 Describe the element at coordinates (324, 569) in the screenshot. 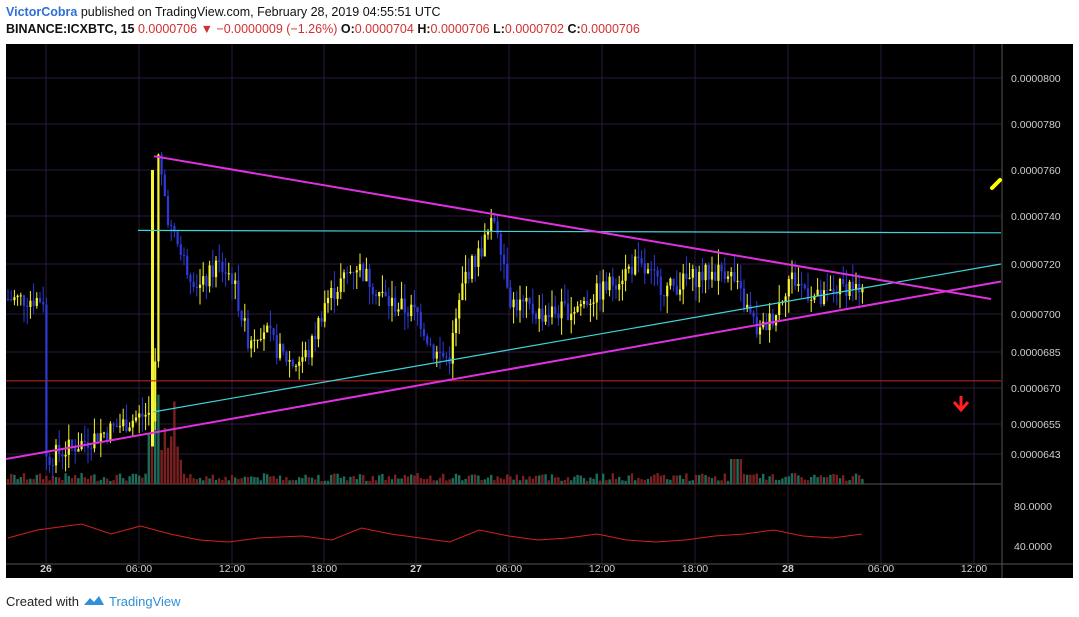

I see `x-tick-label: 18:00` at that location.